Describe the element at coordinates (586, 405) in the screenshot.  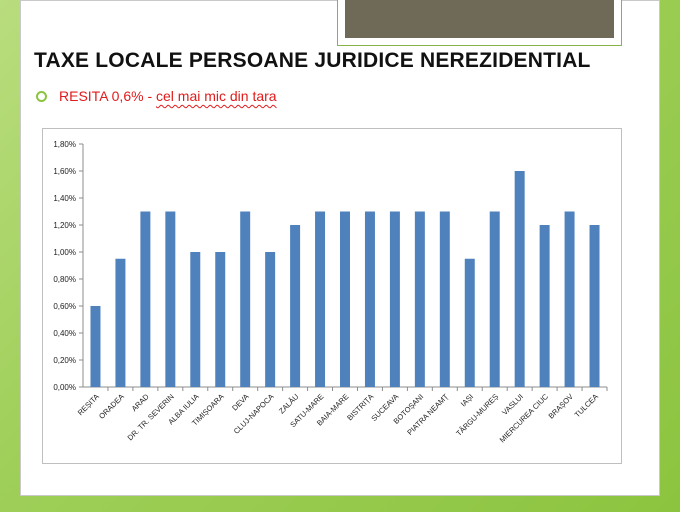
I see `x-tick-label: TULCEA` at that location.